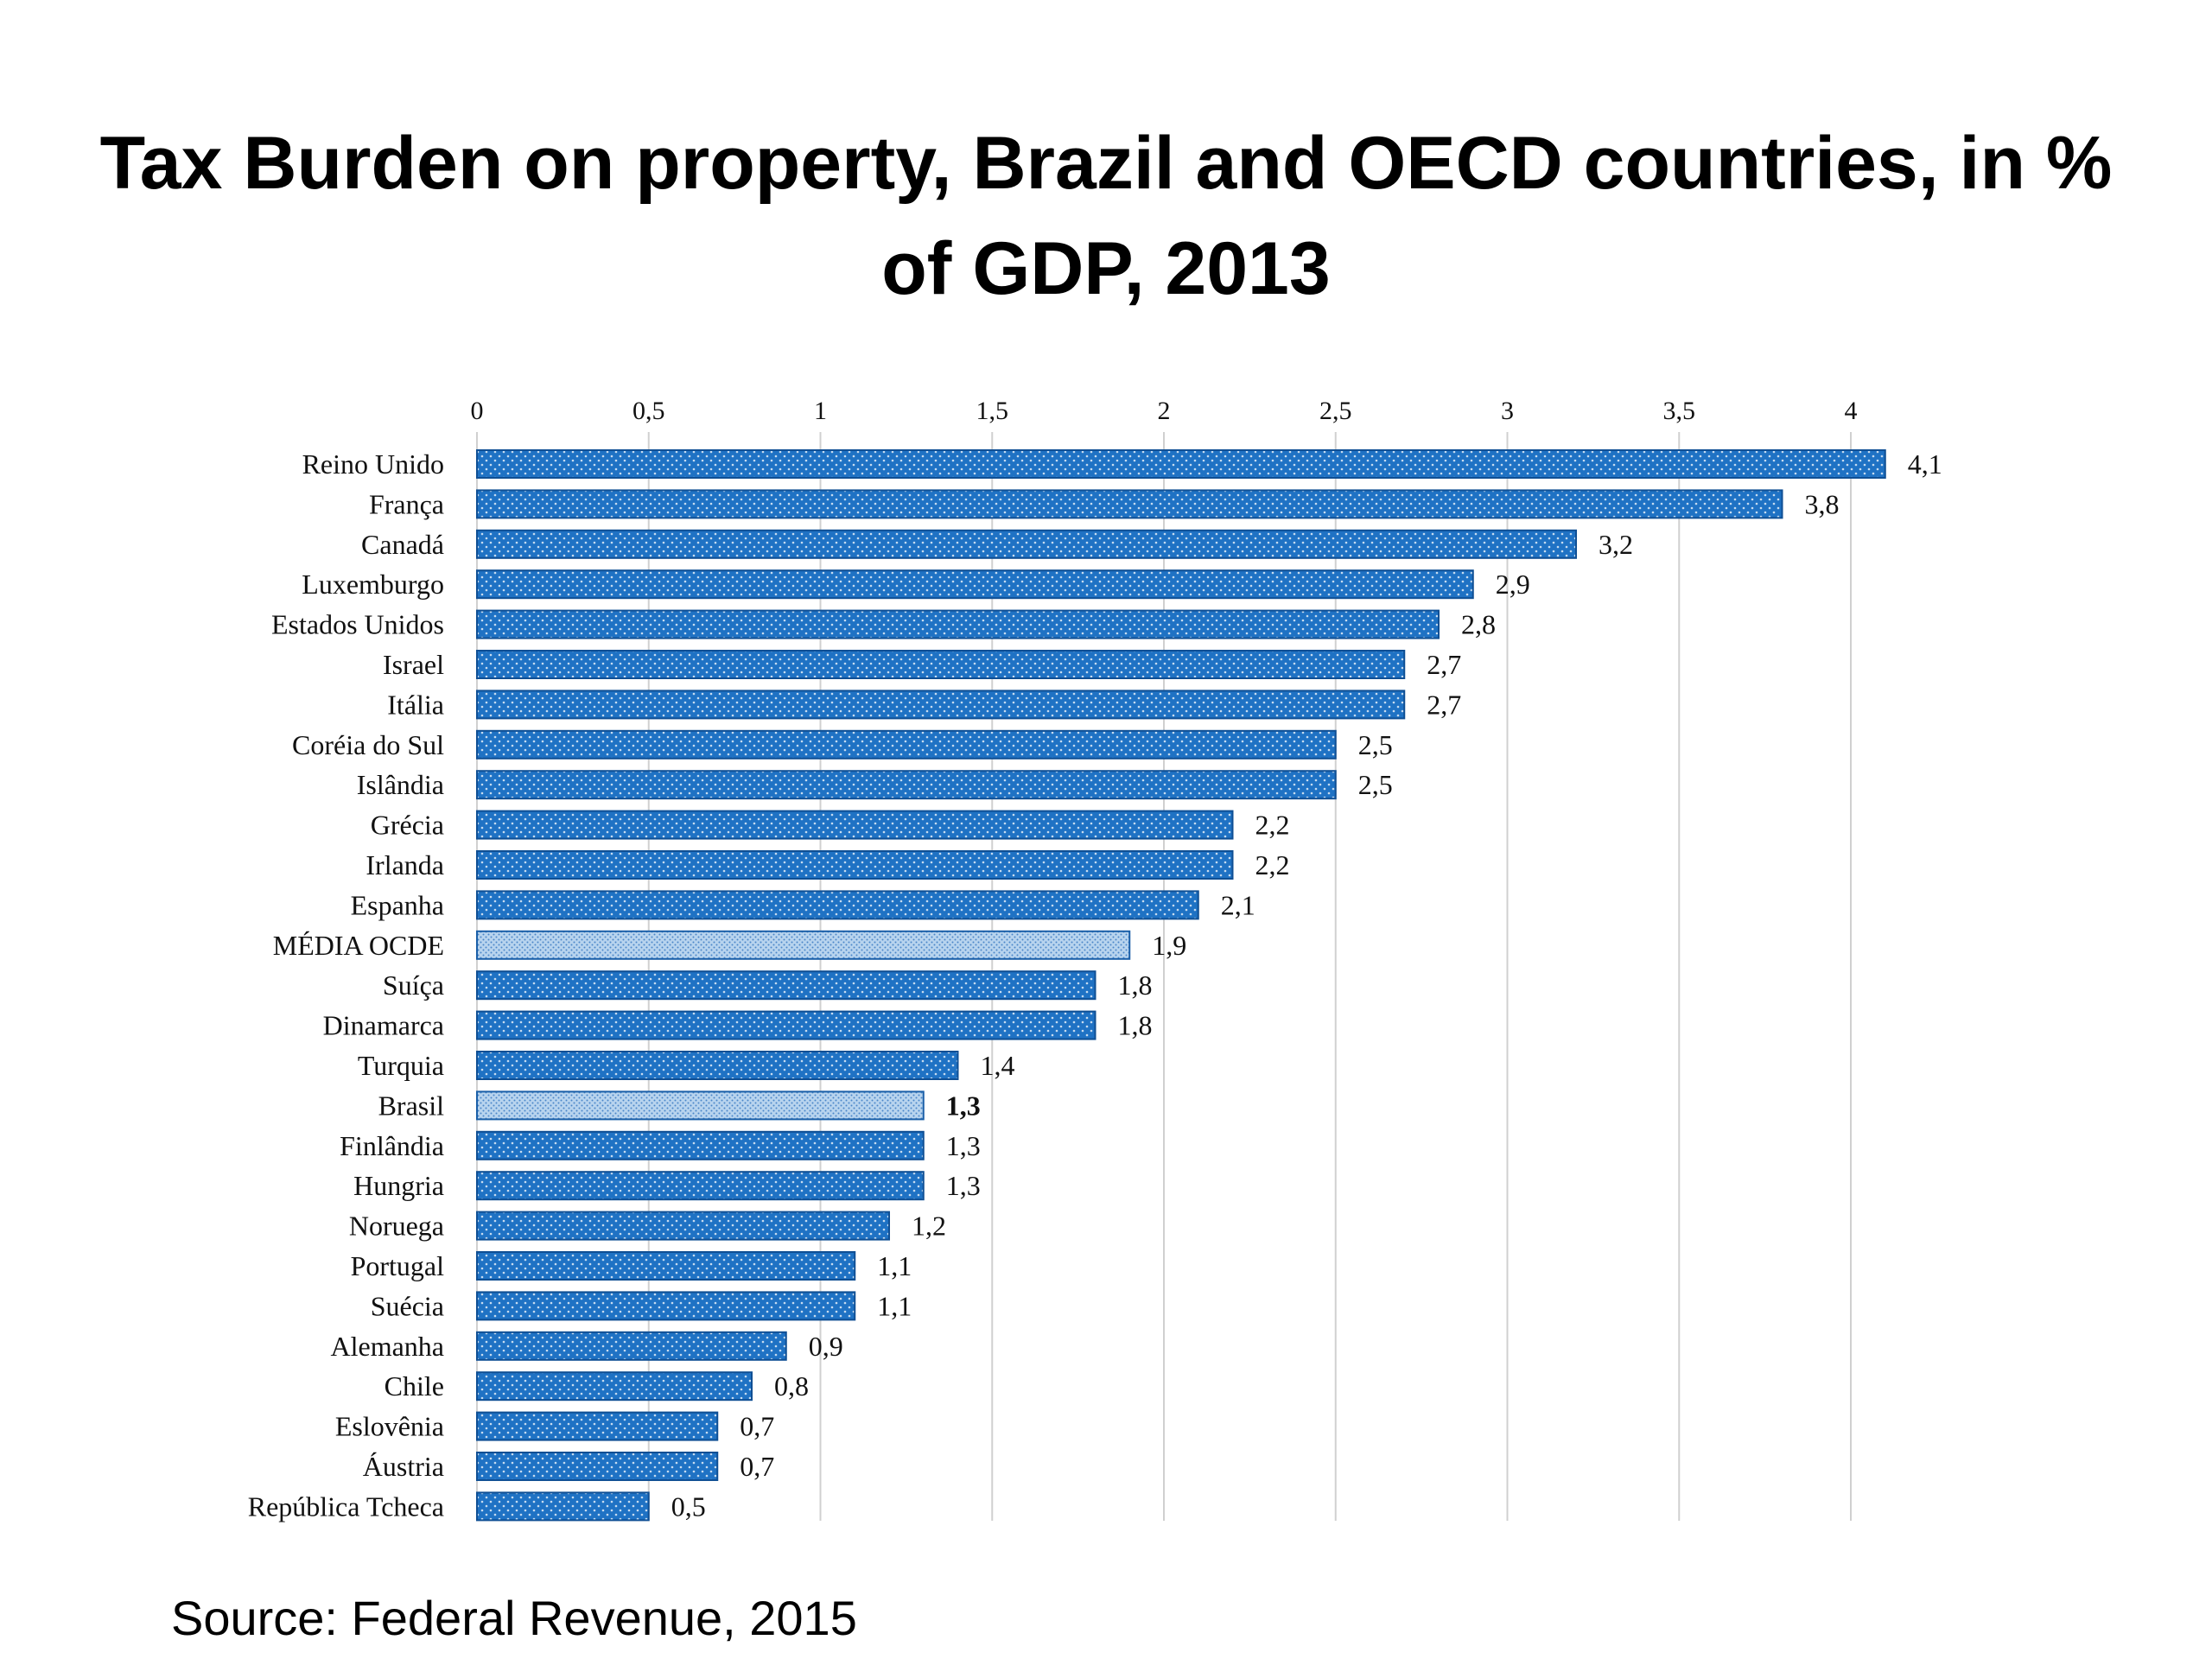  I want to click on x-tick-label: 3,5, so click(1679, 411).